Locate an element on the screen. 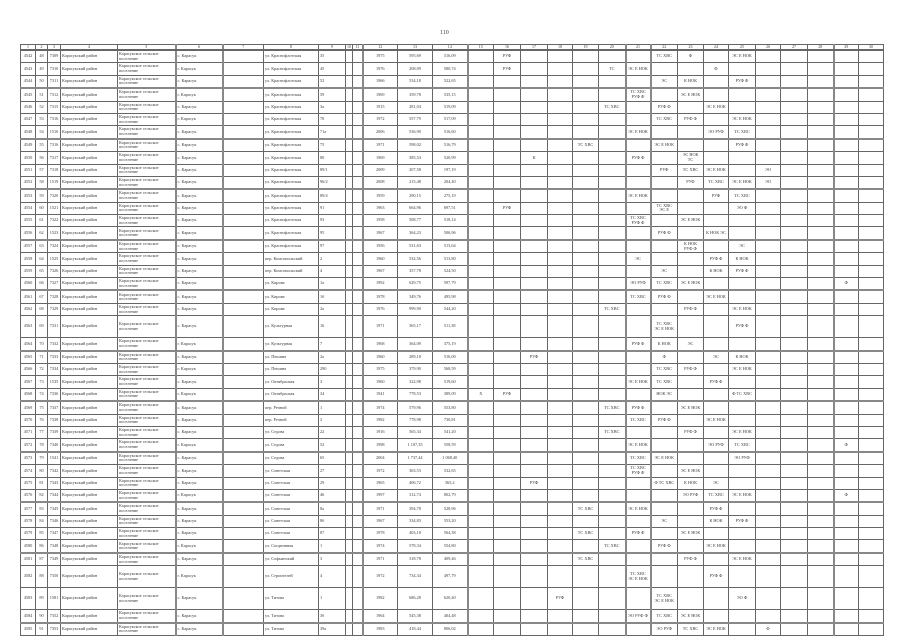 The height and width of the screenshot is (640, 905). house-number: 70 is located at coordinates (332, 119).